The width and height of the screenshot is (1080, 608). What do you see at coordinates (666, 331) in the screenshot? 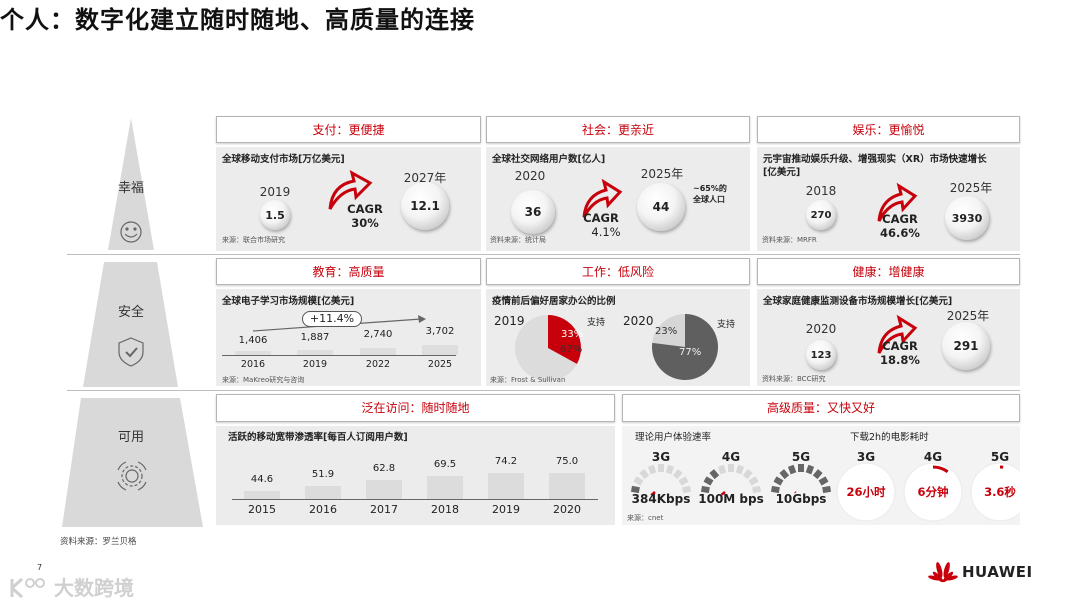
I see `pie-other-pct: 23%` at bounding box center [666, 331].